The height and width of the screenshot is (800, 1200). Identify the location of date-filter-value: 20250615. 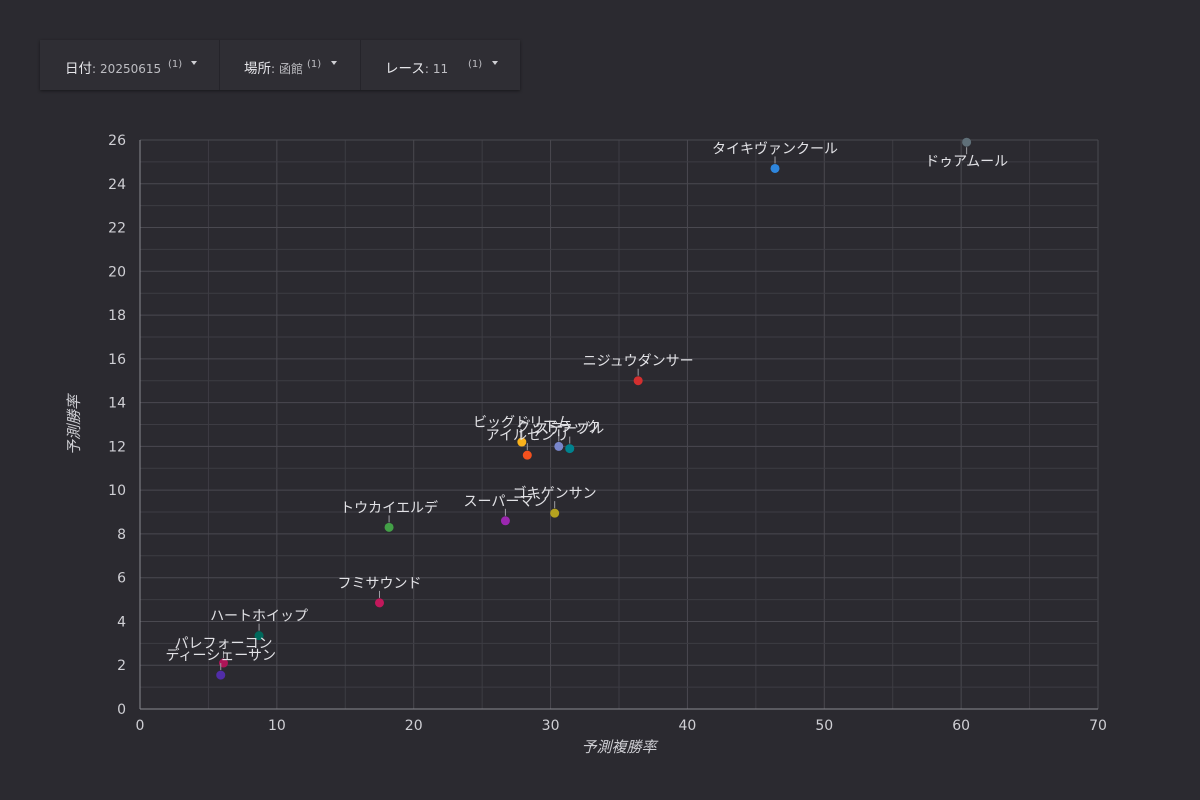
(131, 69).